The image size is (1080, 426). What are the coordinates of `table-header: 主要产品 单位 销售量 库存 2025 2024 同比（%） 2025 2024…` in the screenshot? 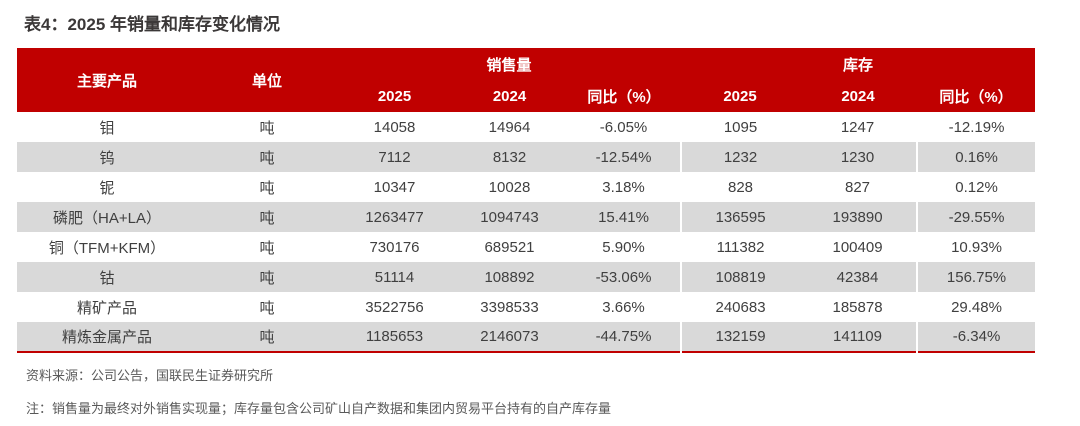 It's located at (526, 80).